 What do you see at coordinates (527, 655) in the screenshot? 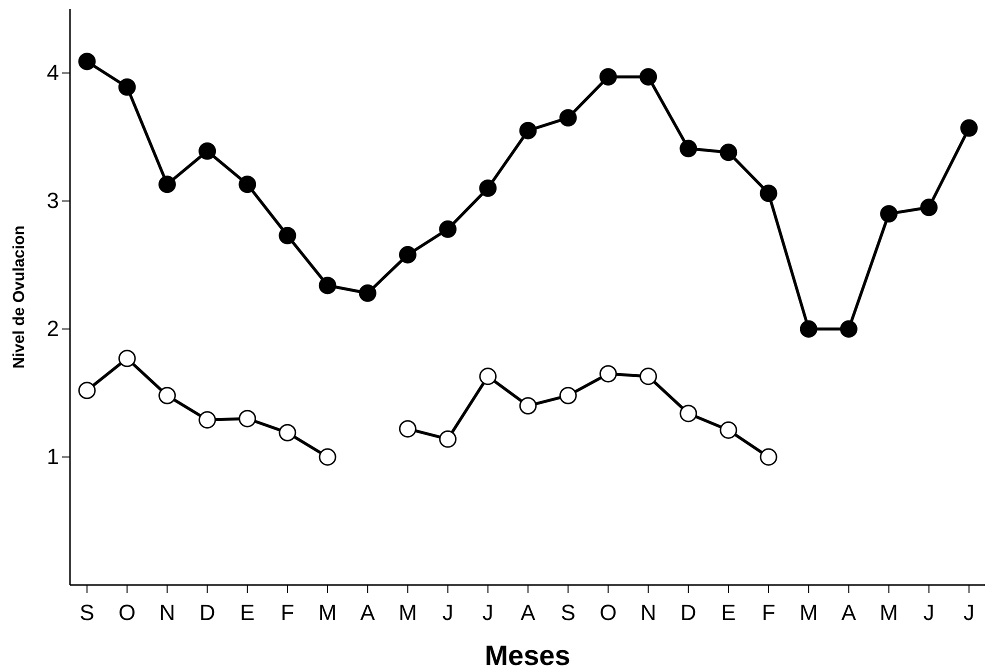
I see `x-axis-title: Meses` at bounding box center [527, 655].